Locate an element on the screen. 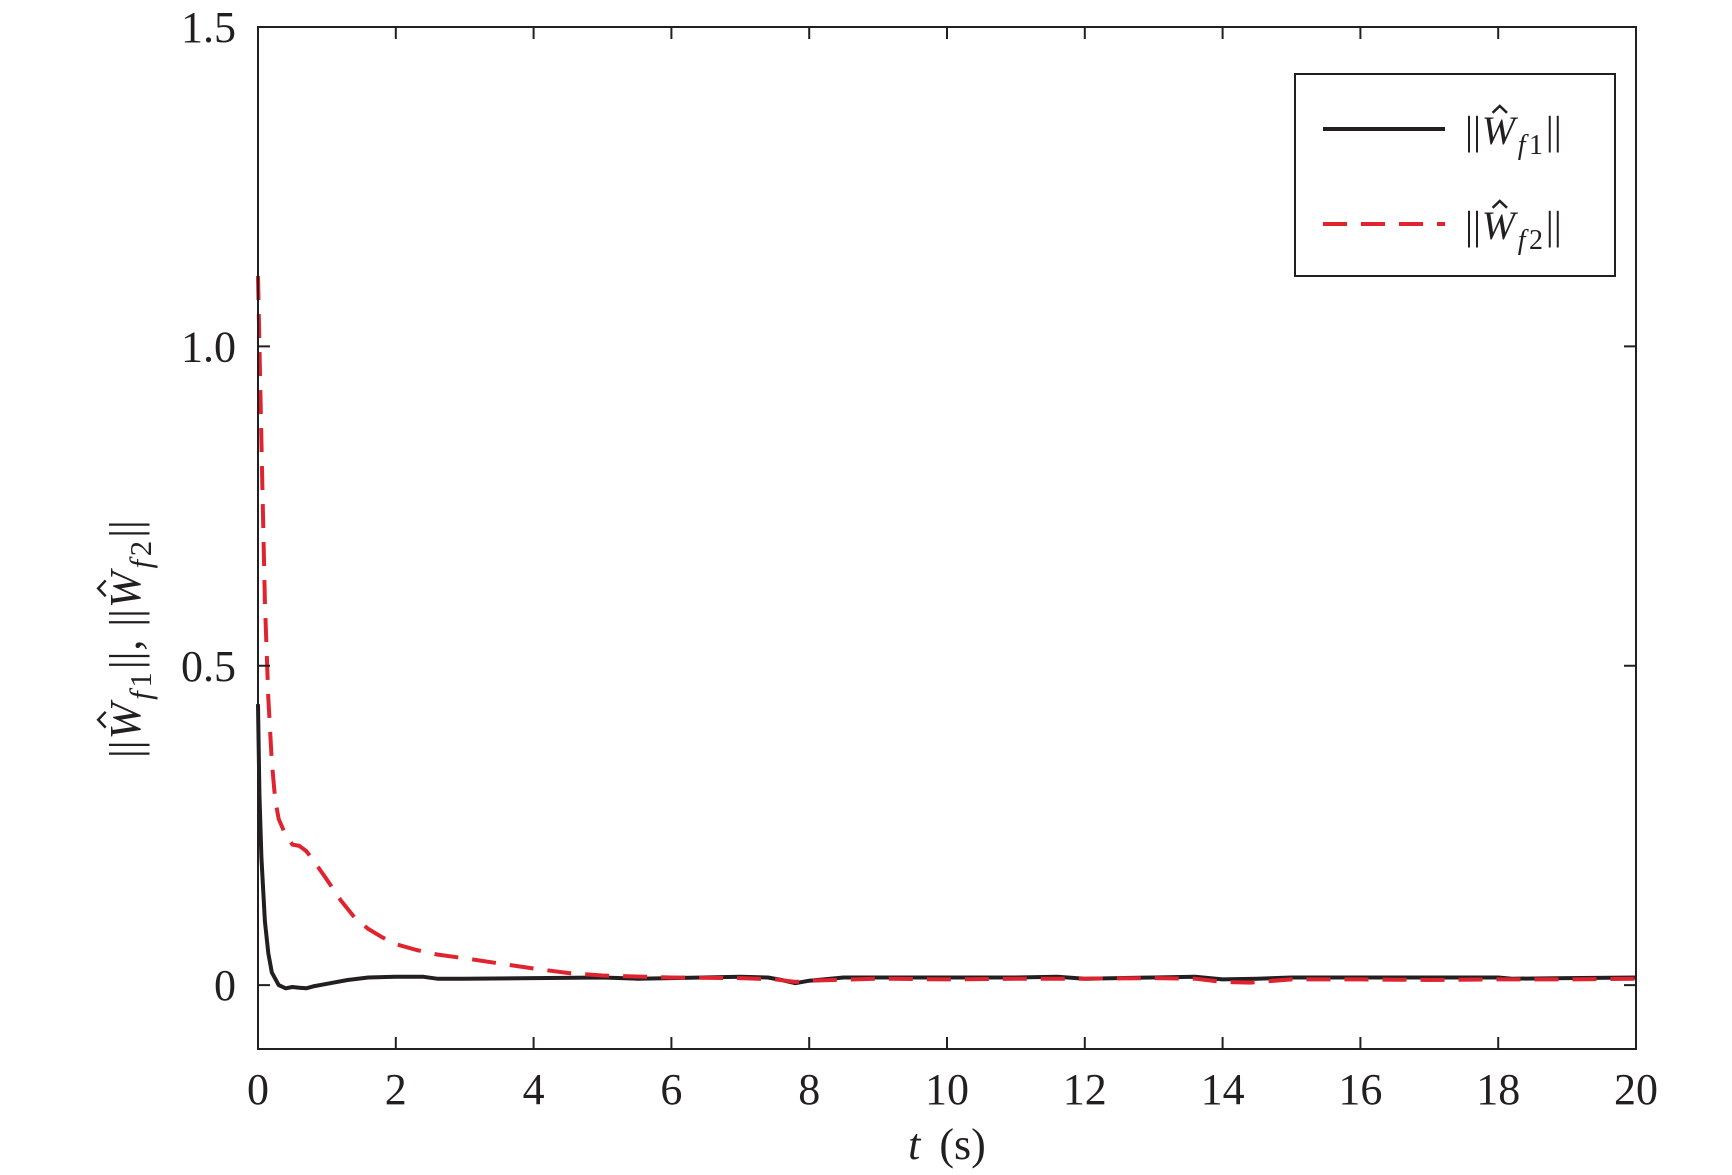  x-tick-label: 8 is located at coordinates (809, 1089).